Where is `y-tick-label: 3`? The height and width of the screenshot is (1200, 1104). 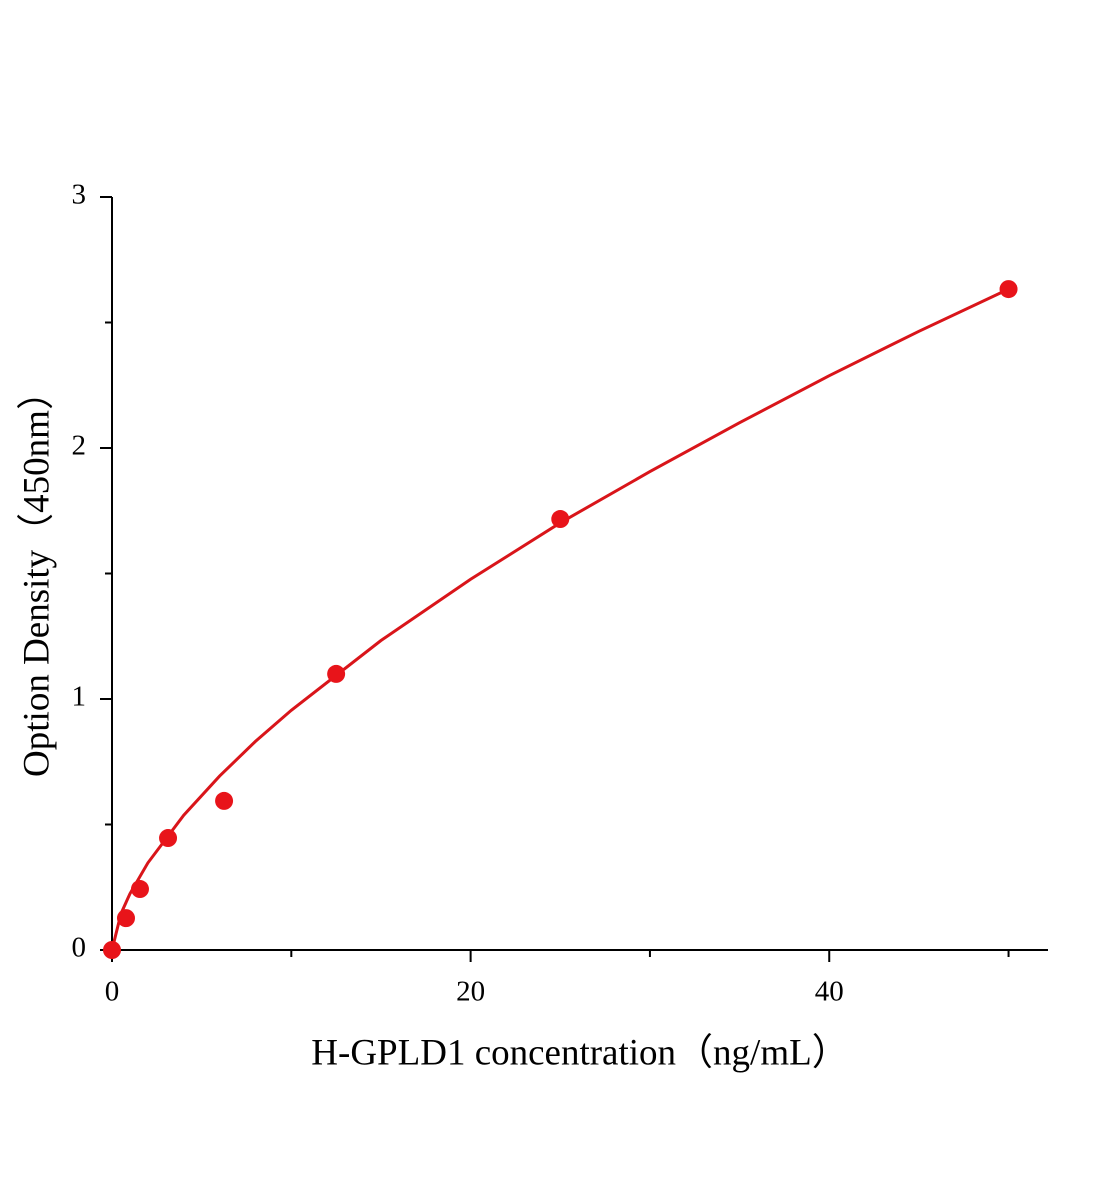
y-tick-label: 3 is located at coordinates (79, 195).